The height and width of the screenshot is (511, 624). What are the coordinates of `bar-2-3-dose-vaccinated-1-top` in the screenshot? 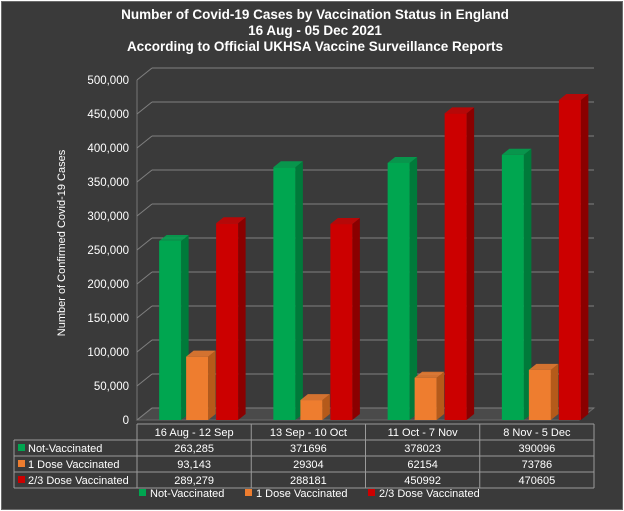 It's located at (345, 221).